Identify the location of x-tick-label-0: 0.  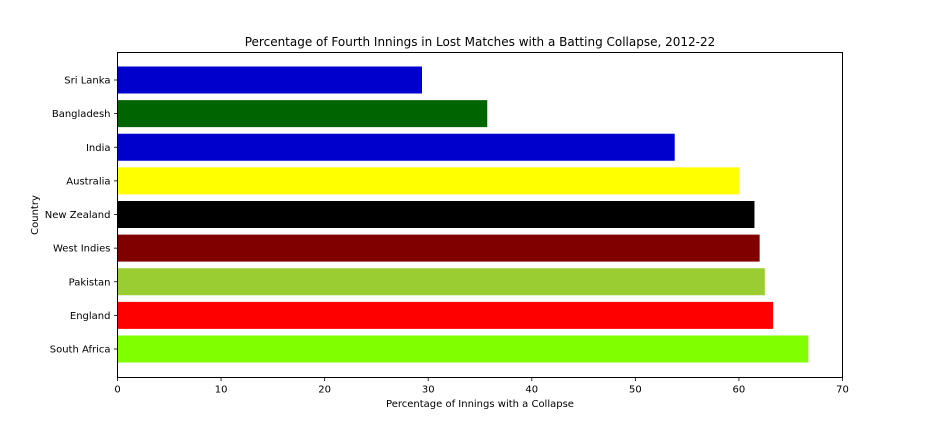
(117, 390).